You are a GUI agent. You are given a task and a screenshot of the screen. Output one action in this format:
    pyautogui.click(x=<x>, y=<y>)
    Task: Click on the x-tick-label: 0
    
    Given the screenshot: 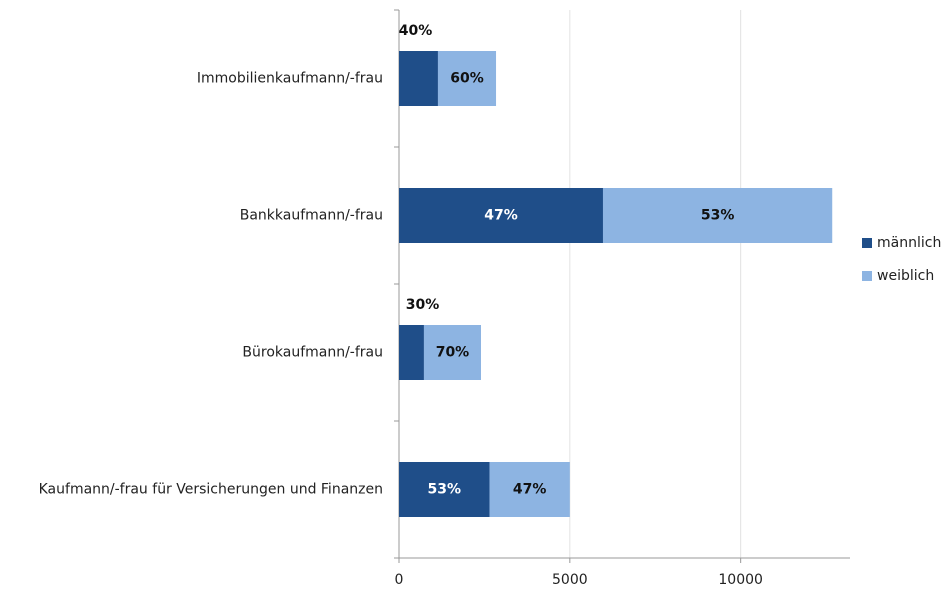 What is the action you would take?
    pyautogui.click(x=399, y=580)
    